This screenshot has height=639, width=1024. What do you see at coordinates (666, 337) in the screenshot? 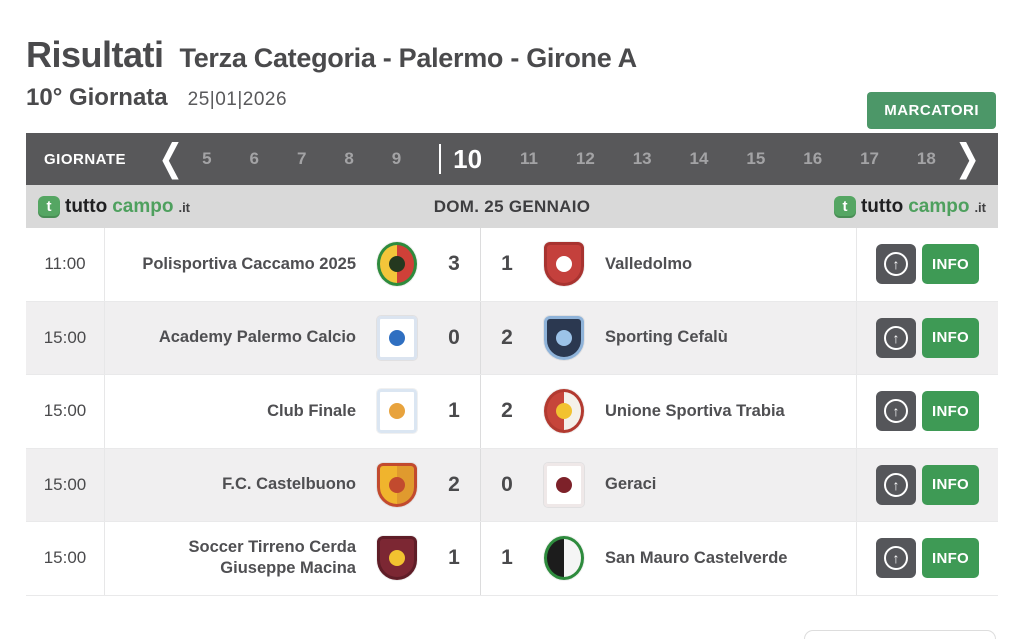
I see `away-team-name: Sporting Cefalù` at bounding box center [666, 337].